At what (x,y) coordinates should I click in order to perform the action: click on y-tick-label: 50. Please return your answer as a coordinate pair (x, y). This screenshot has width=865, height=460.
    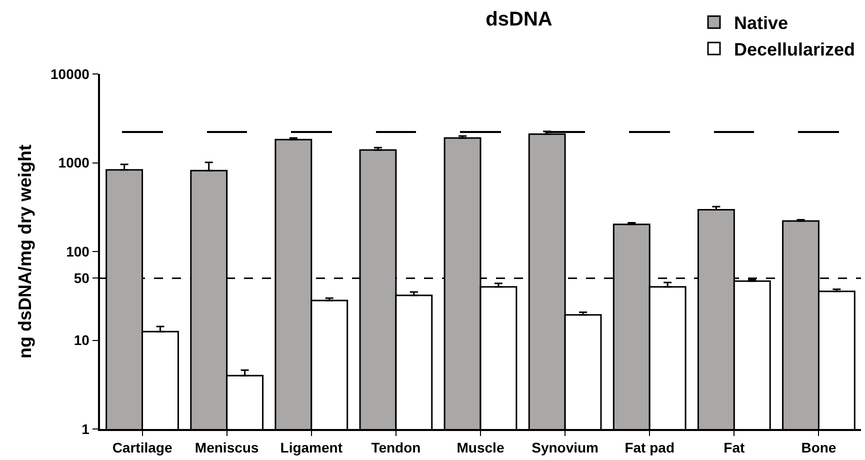
    Looking at the image, I should click on (82, 278).